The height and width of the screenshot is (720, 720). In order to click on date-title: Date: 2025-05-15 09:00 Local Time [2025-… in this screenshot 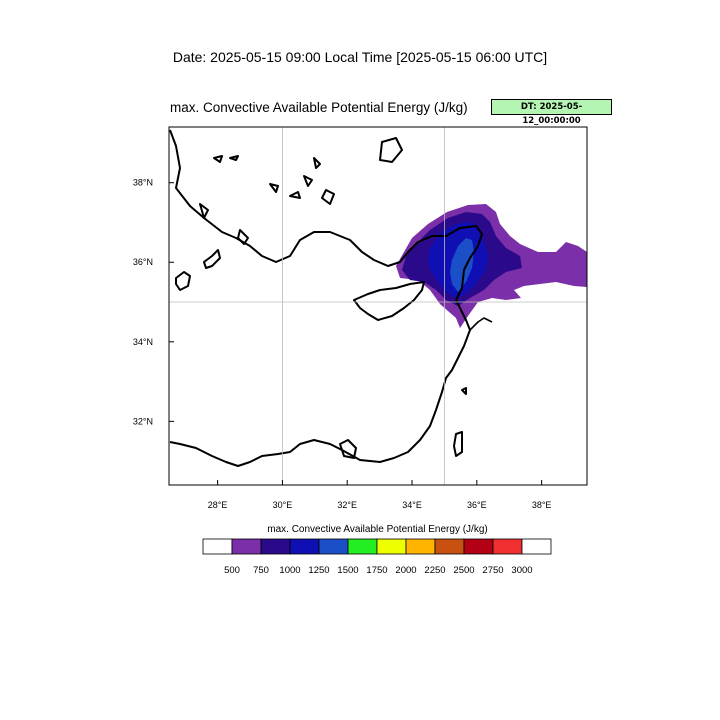, I will do `click(360, 57)`.